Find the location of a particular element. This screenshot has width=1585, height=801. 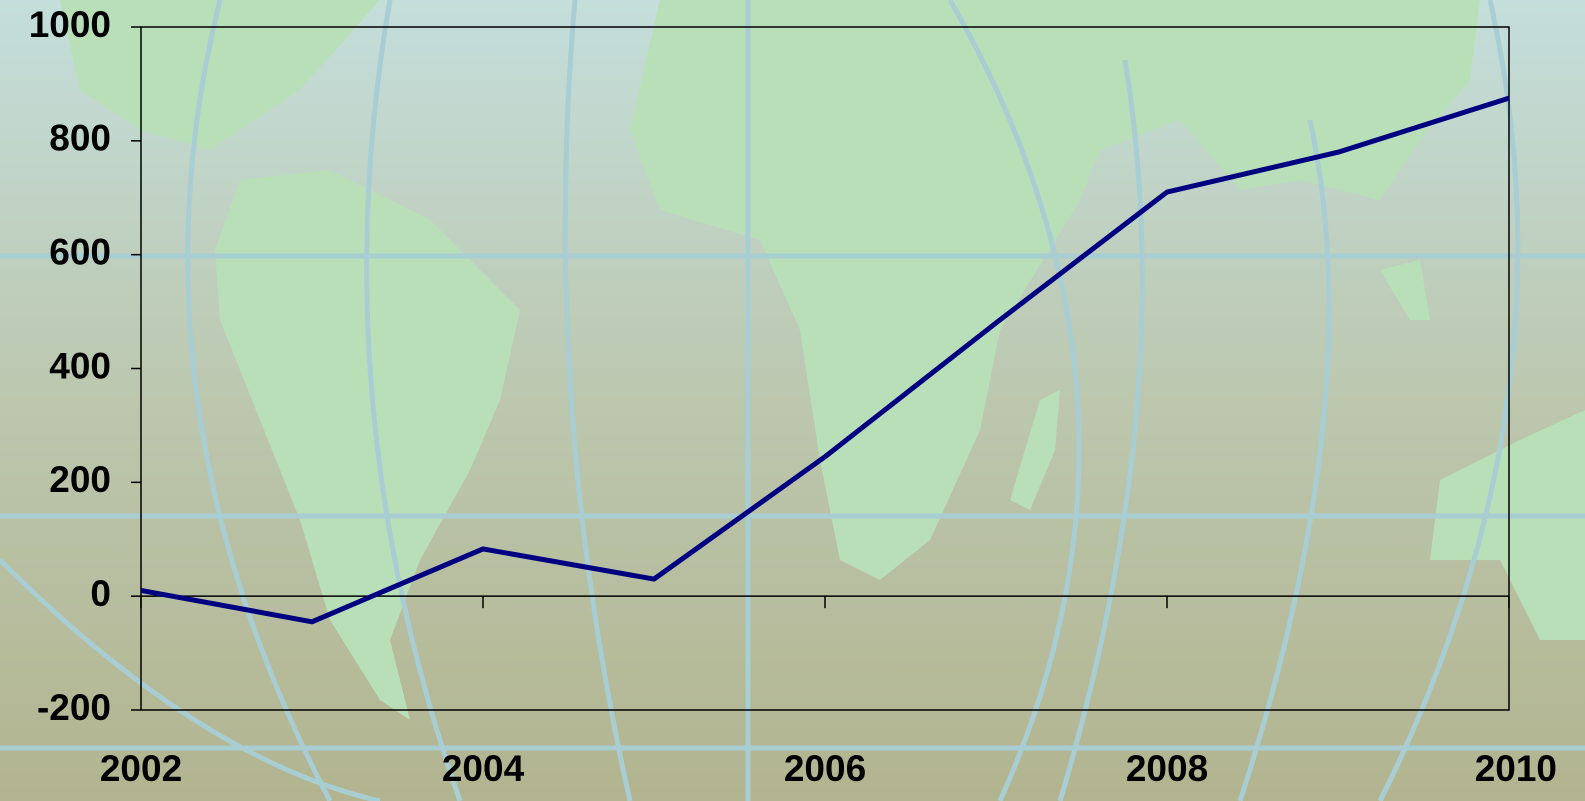

y-tick-label: -200 is located at coordinates (74, 707).